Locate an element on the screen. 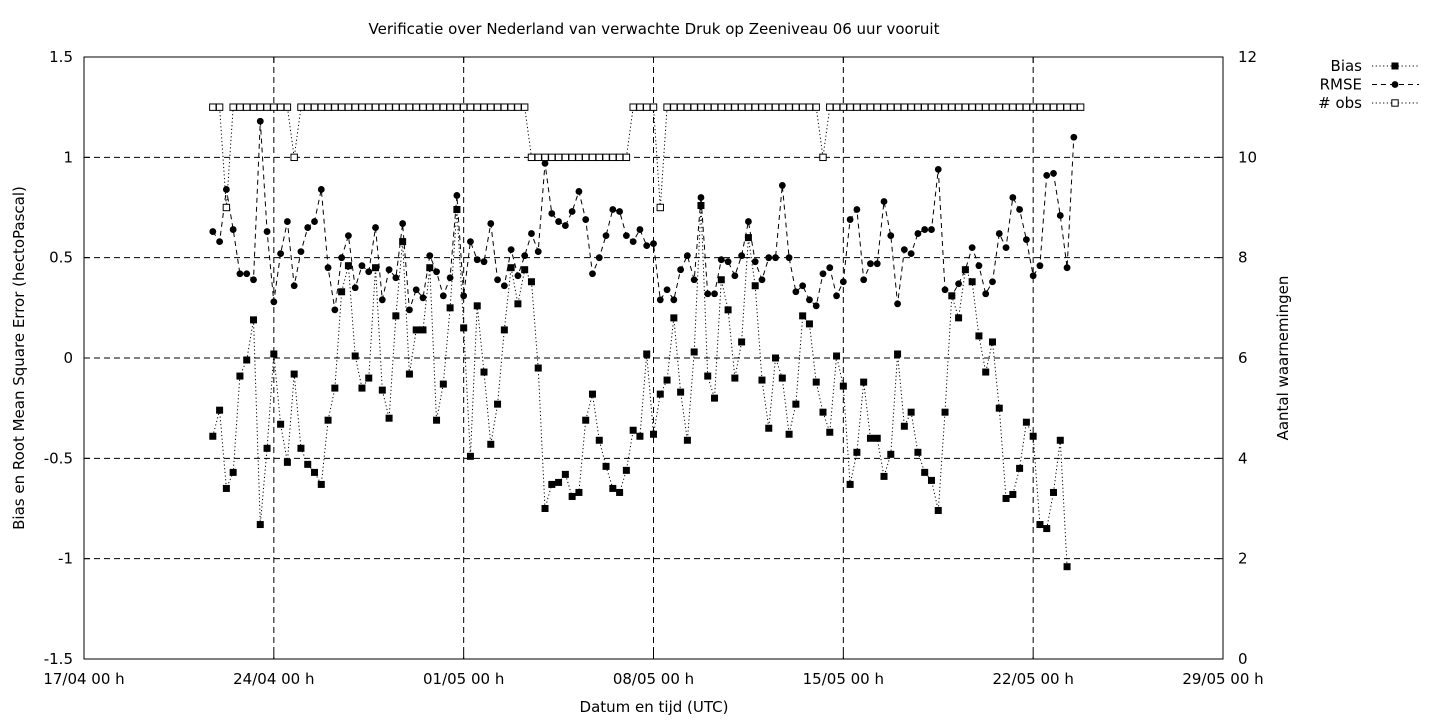 Image resolution: width=1440 pixels, height=720 pixels. y2-tick-label: 2 is located at coordinates (1243, 559).